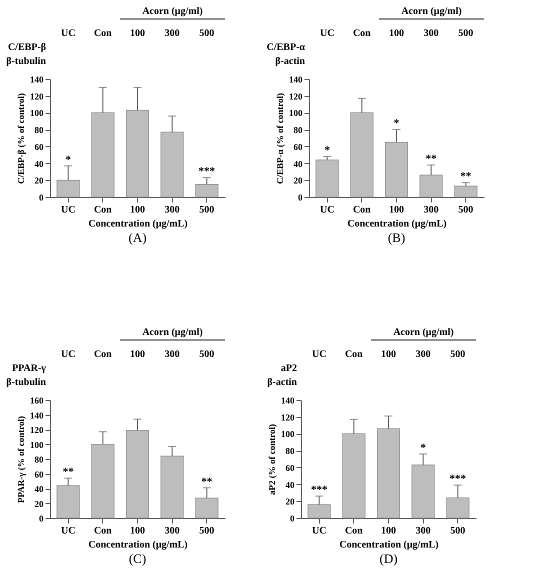  Describe the element at coordinates (27, 47) in the screenshot. I see `text: C/EBP-β` at that location.